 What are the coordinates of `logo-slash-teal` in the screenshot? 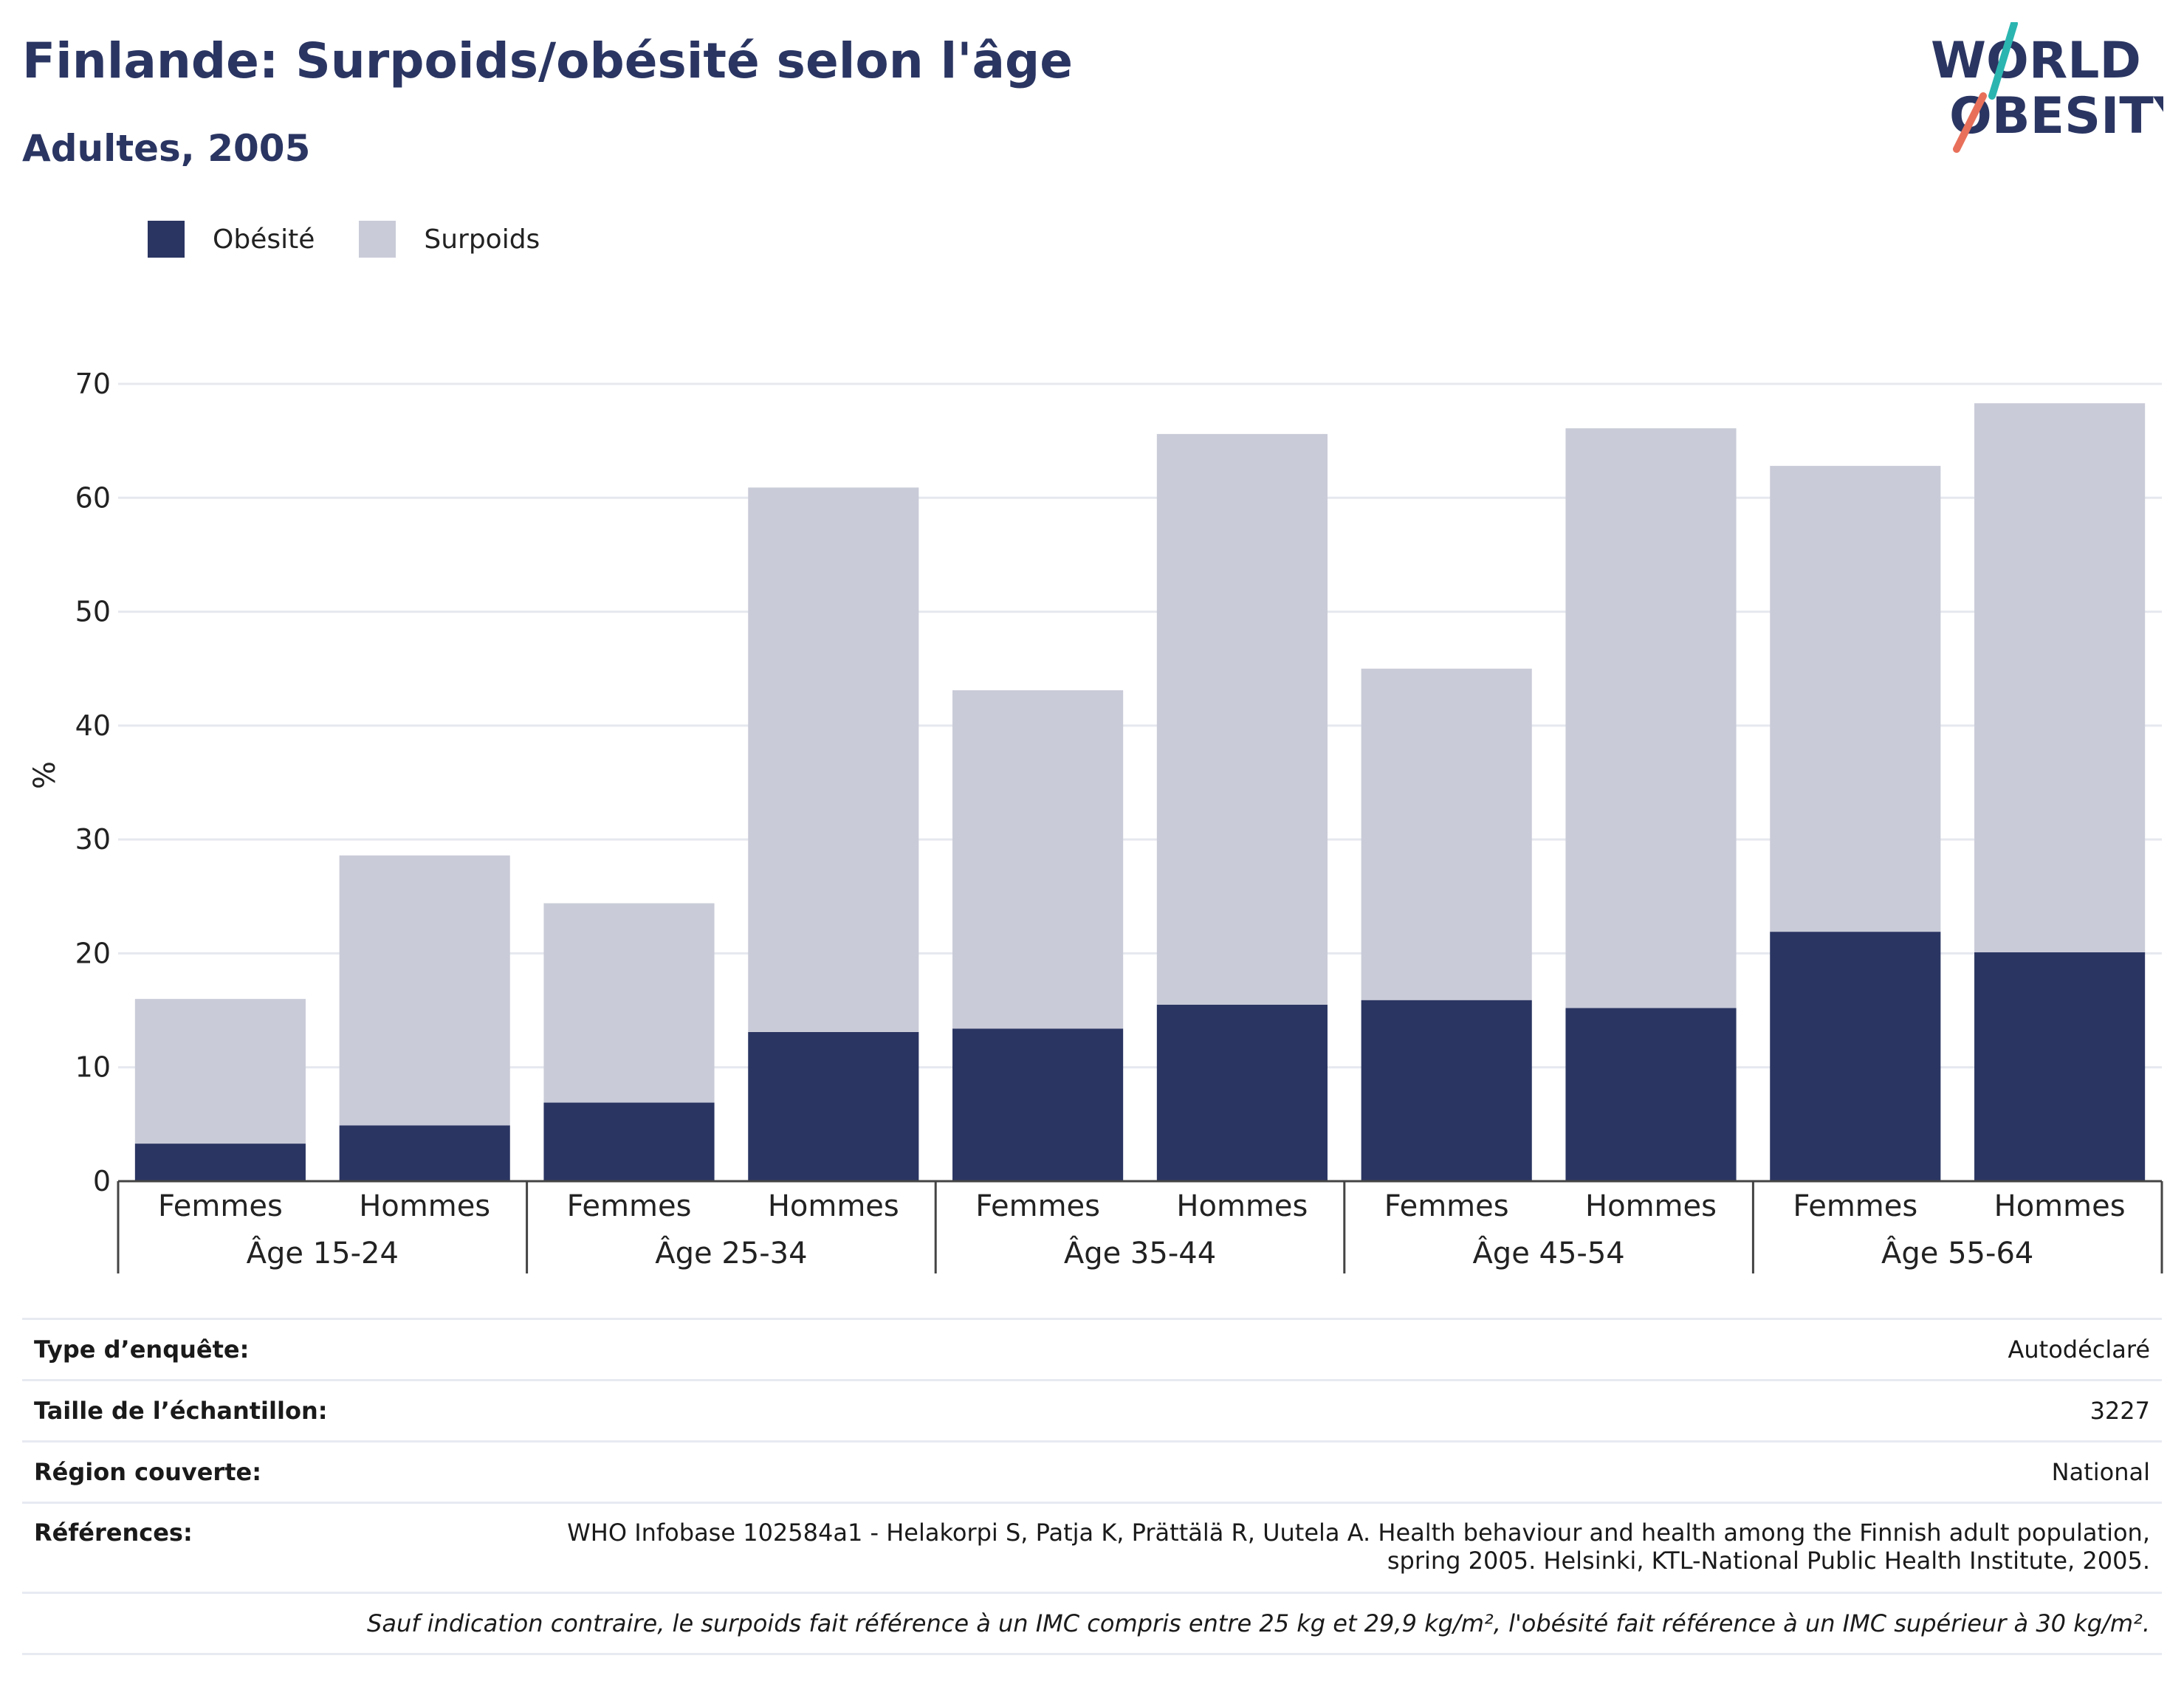 It's located at (2003, 61).